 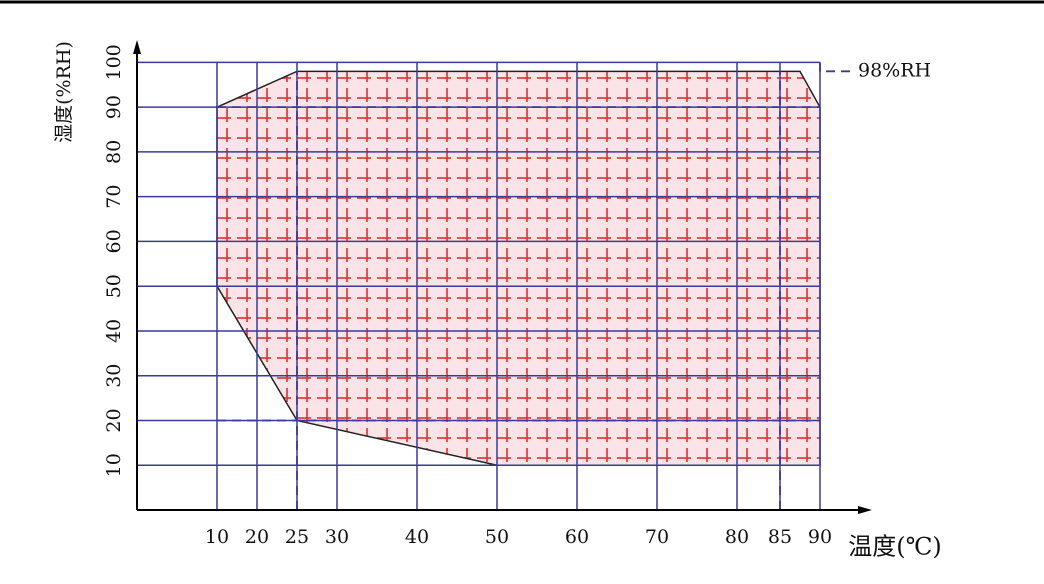 What do you see at coordinates (834, 67) in the screenshot?
I see `reference-leader` at bounding box center [834, 67].